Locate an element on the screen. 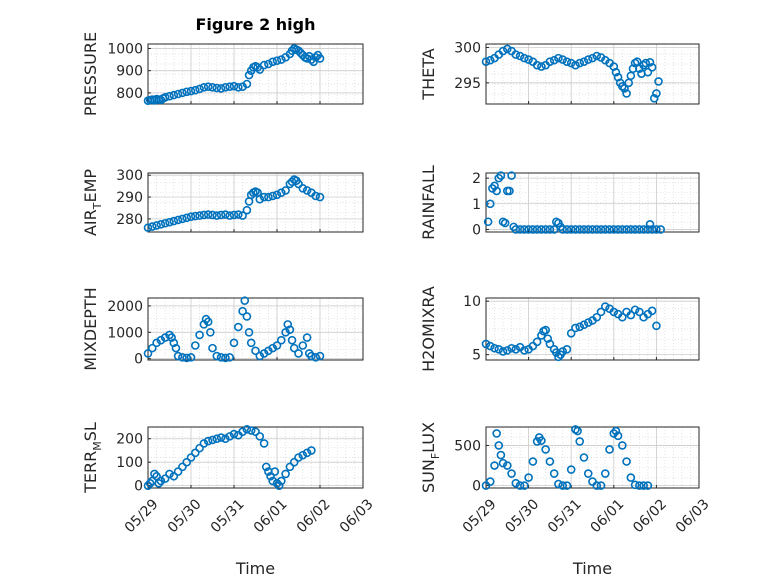  y-tick-label: 100 is located at coordinates (129, 463).